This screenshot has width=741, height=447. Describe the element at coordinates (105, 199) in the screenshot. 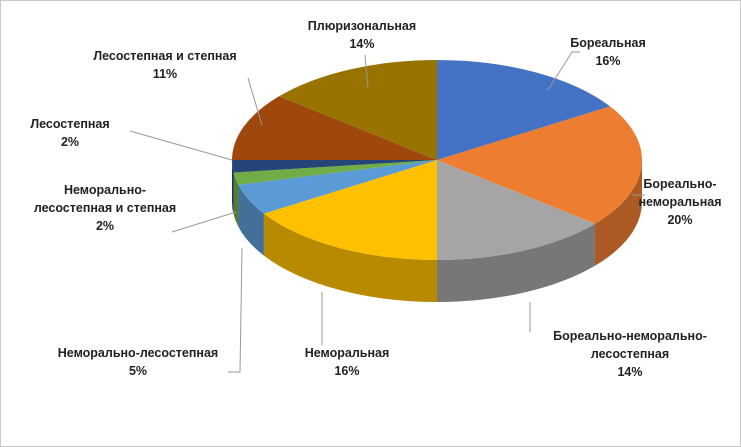

I see `category-label: Неморально-лесостепная и степная` at that location.